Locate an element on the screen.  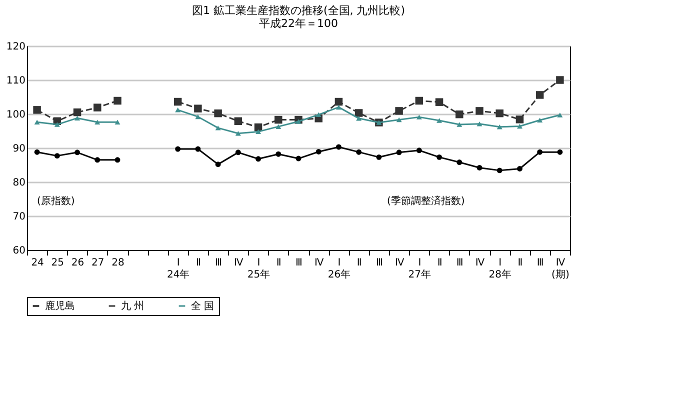
x-tick-label: 26 is located at coordinates (77, 263).